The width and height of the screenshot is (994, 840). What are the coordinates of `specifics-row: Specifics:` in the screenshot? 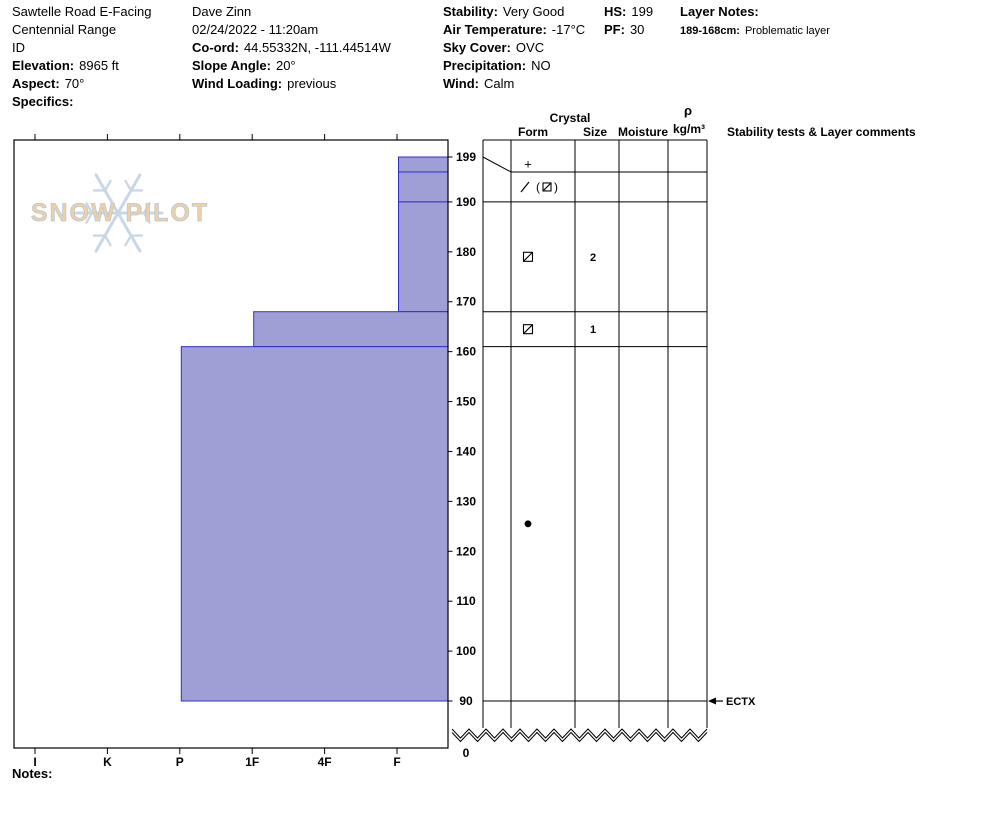 It's located at (45, 102).